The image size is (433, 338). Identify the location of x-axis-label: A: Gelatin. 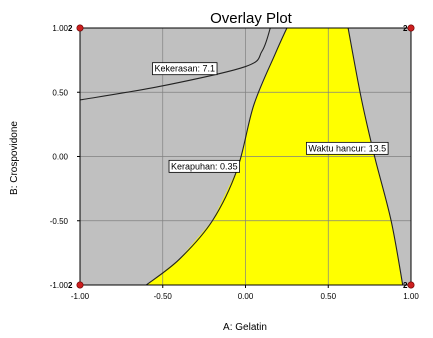
(245, 327).